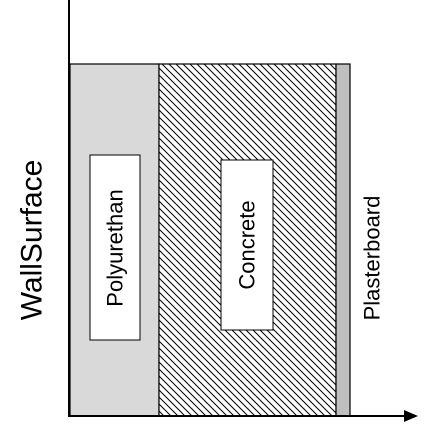 The width and height of the screenshot is (432, 432). What do you see at coordinates (411, 416) in the screenshot?
I see `horizontal-axis-arrowhead` at bounding box center [411, 416].